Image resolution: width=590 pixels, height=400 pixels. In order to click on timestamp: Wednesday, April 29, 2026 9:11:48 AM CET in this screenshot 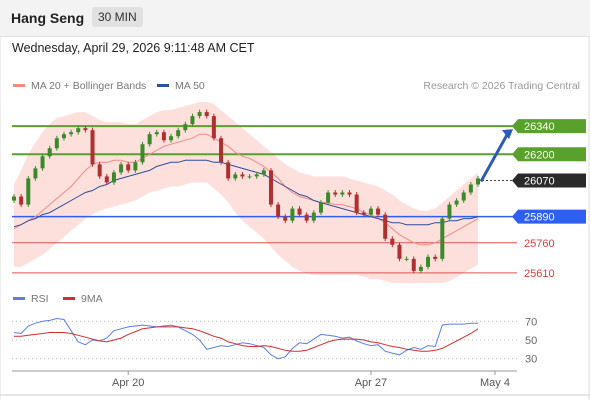, I will do `click(133, 48)`.